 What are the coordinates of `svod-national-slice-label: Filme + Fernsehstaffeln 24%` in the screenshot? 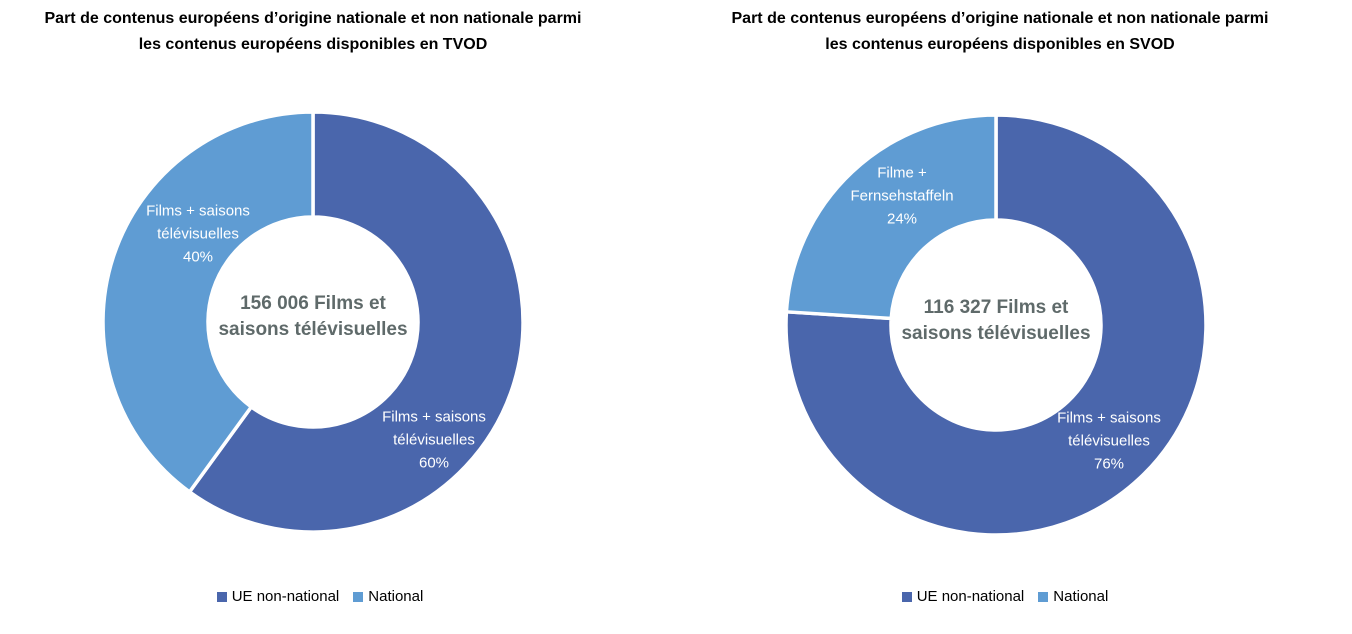 It's located at (901, 196).